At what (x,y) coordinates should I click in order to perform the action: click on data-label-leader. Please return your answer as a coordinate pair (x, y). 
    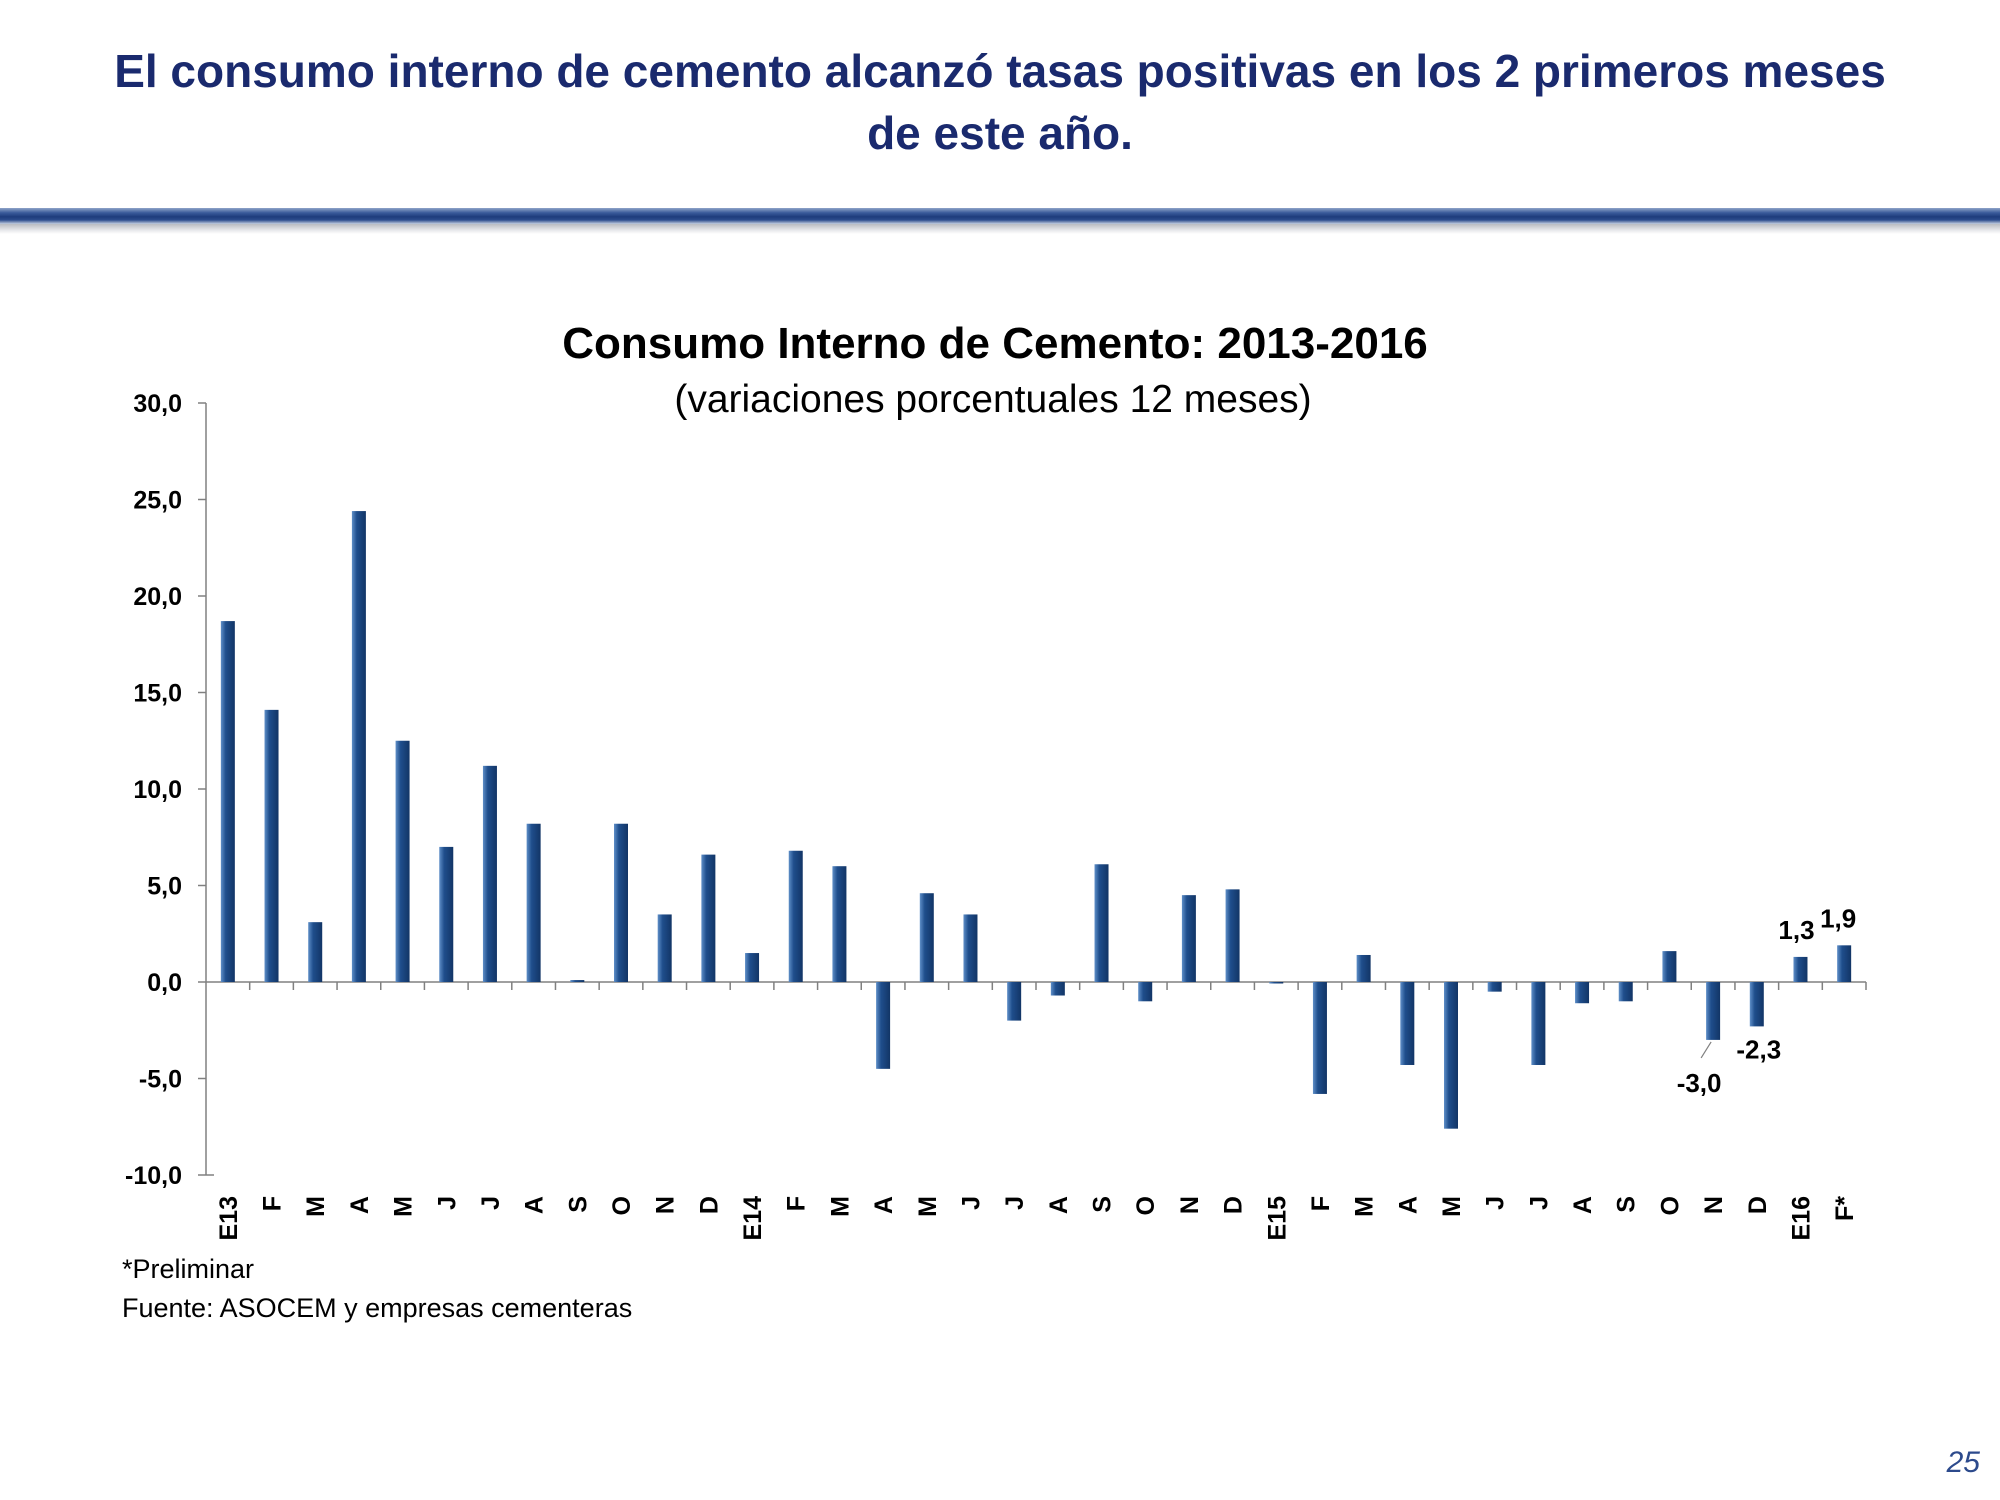
    Looking at the image, I should click on (1706, 1050).